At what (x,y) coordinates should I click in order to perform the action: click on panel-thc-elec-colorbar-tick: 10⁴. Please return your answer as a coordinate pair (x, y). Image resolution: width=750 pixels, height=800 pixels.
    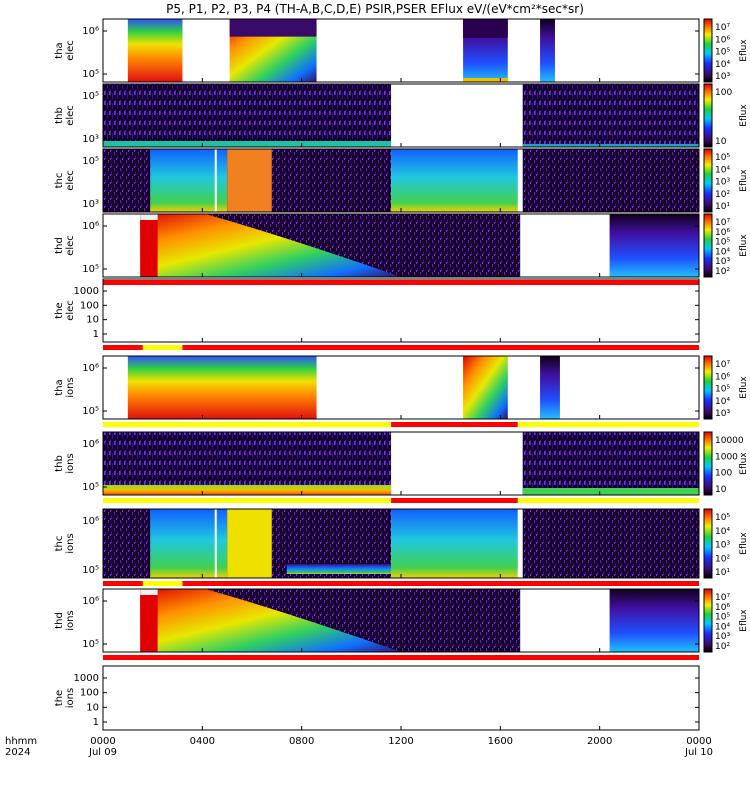
    Looking at the image, I should click on (722, 170).